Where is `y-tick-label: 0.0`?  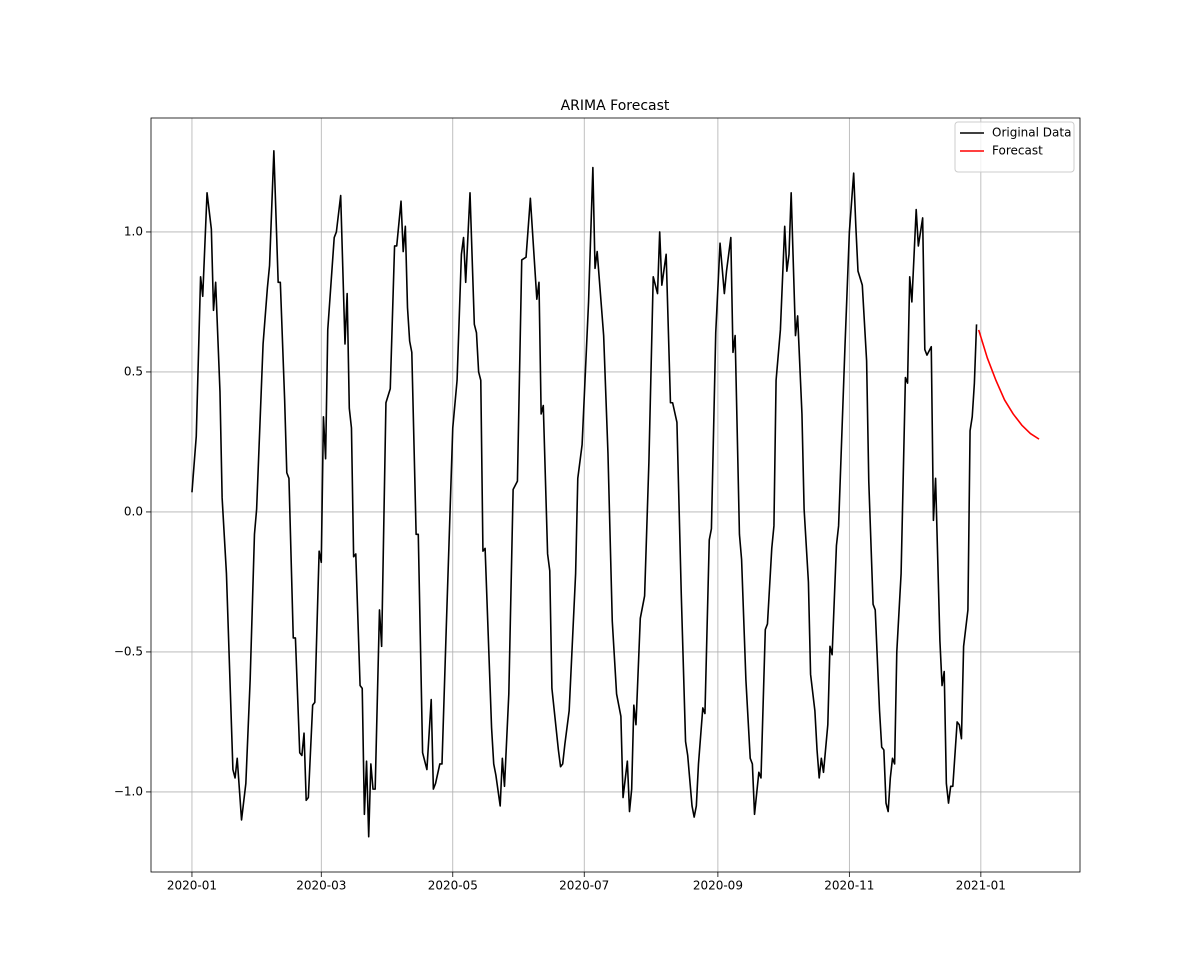 y-tick-label: 0.0 is located at coordinates (133, 511).